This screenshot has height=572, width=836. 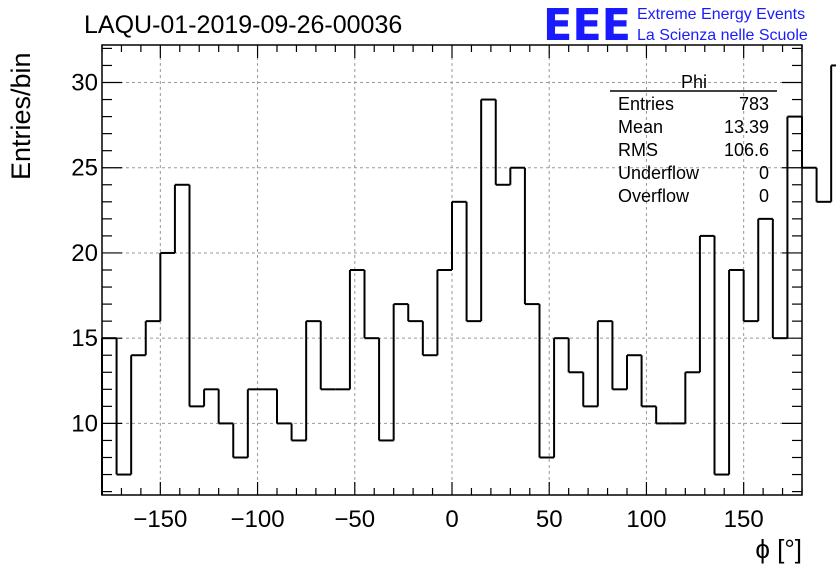 I want to click on stats-underflow-value: 0, so click(x=764, y=173).